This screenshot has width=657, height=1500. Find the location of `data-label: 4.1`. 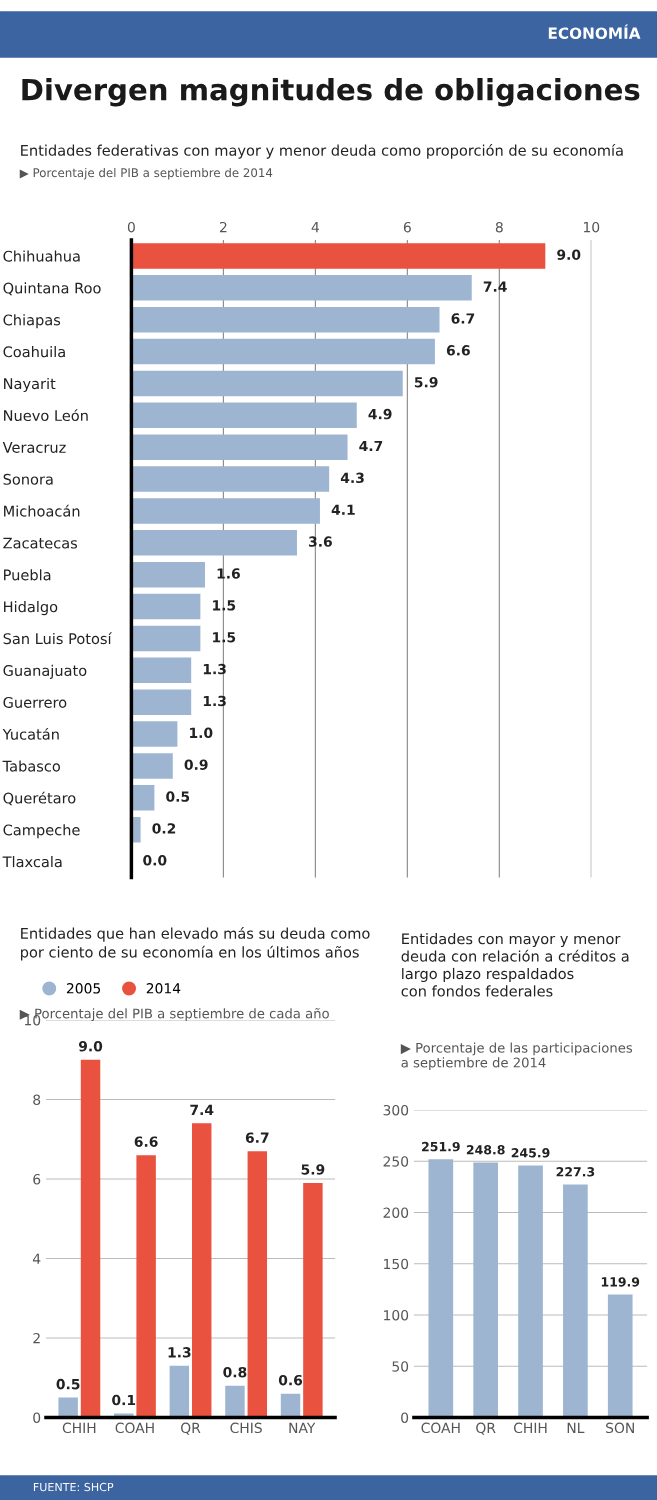

data-label: 4.1 is located at coordinates (343, 509).